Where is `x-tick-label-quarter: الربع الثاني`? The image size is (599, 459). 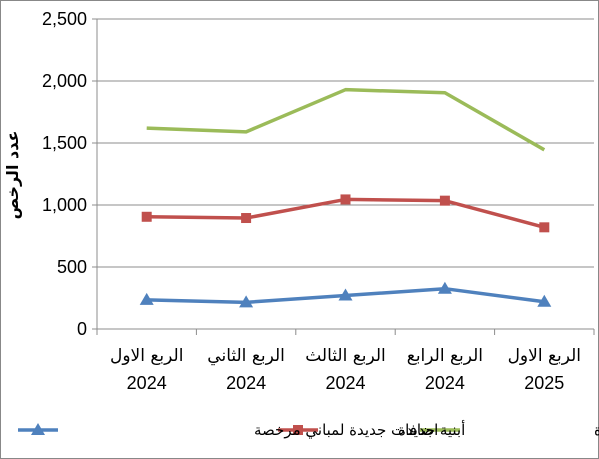
x-tick-label-quarter: الربع الثاني is located at coordinates (246, 356).